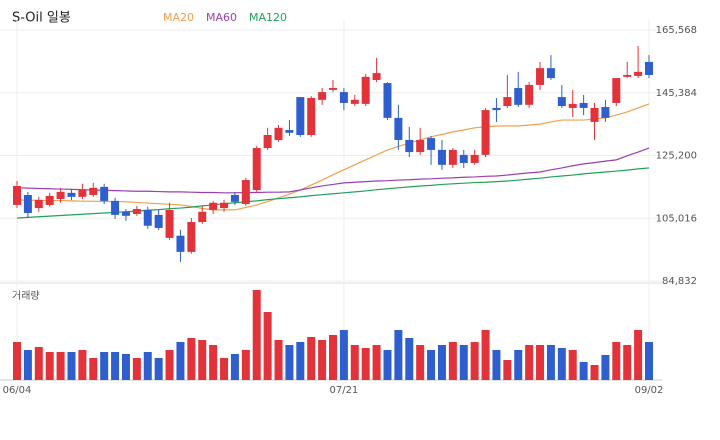  I want to click on y-tick-label: 84,832, so click(679, 281).